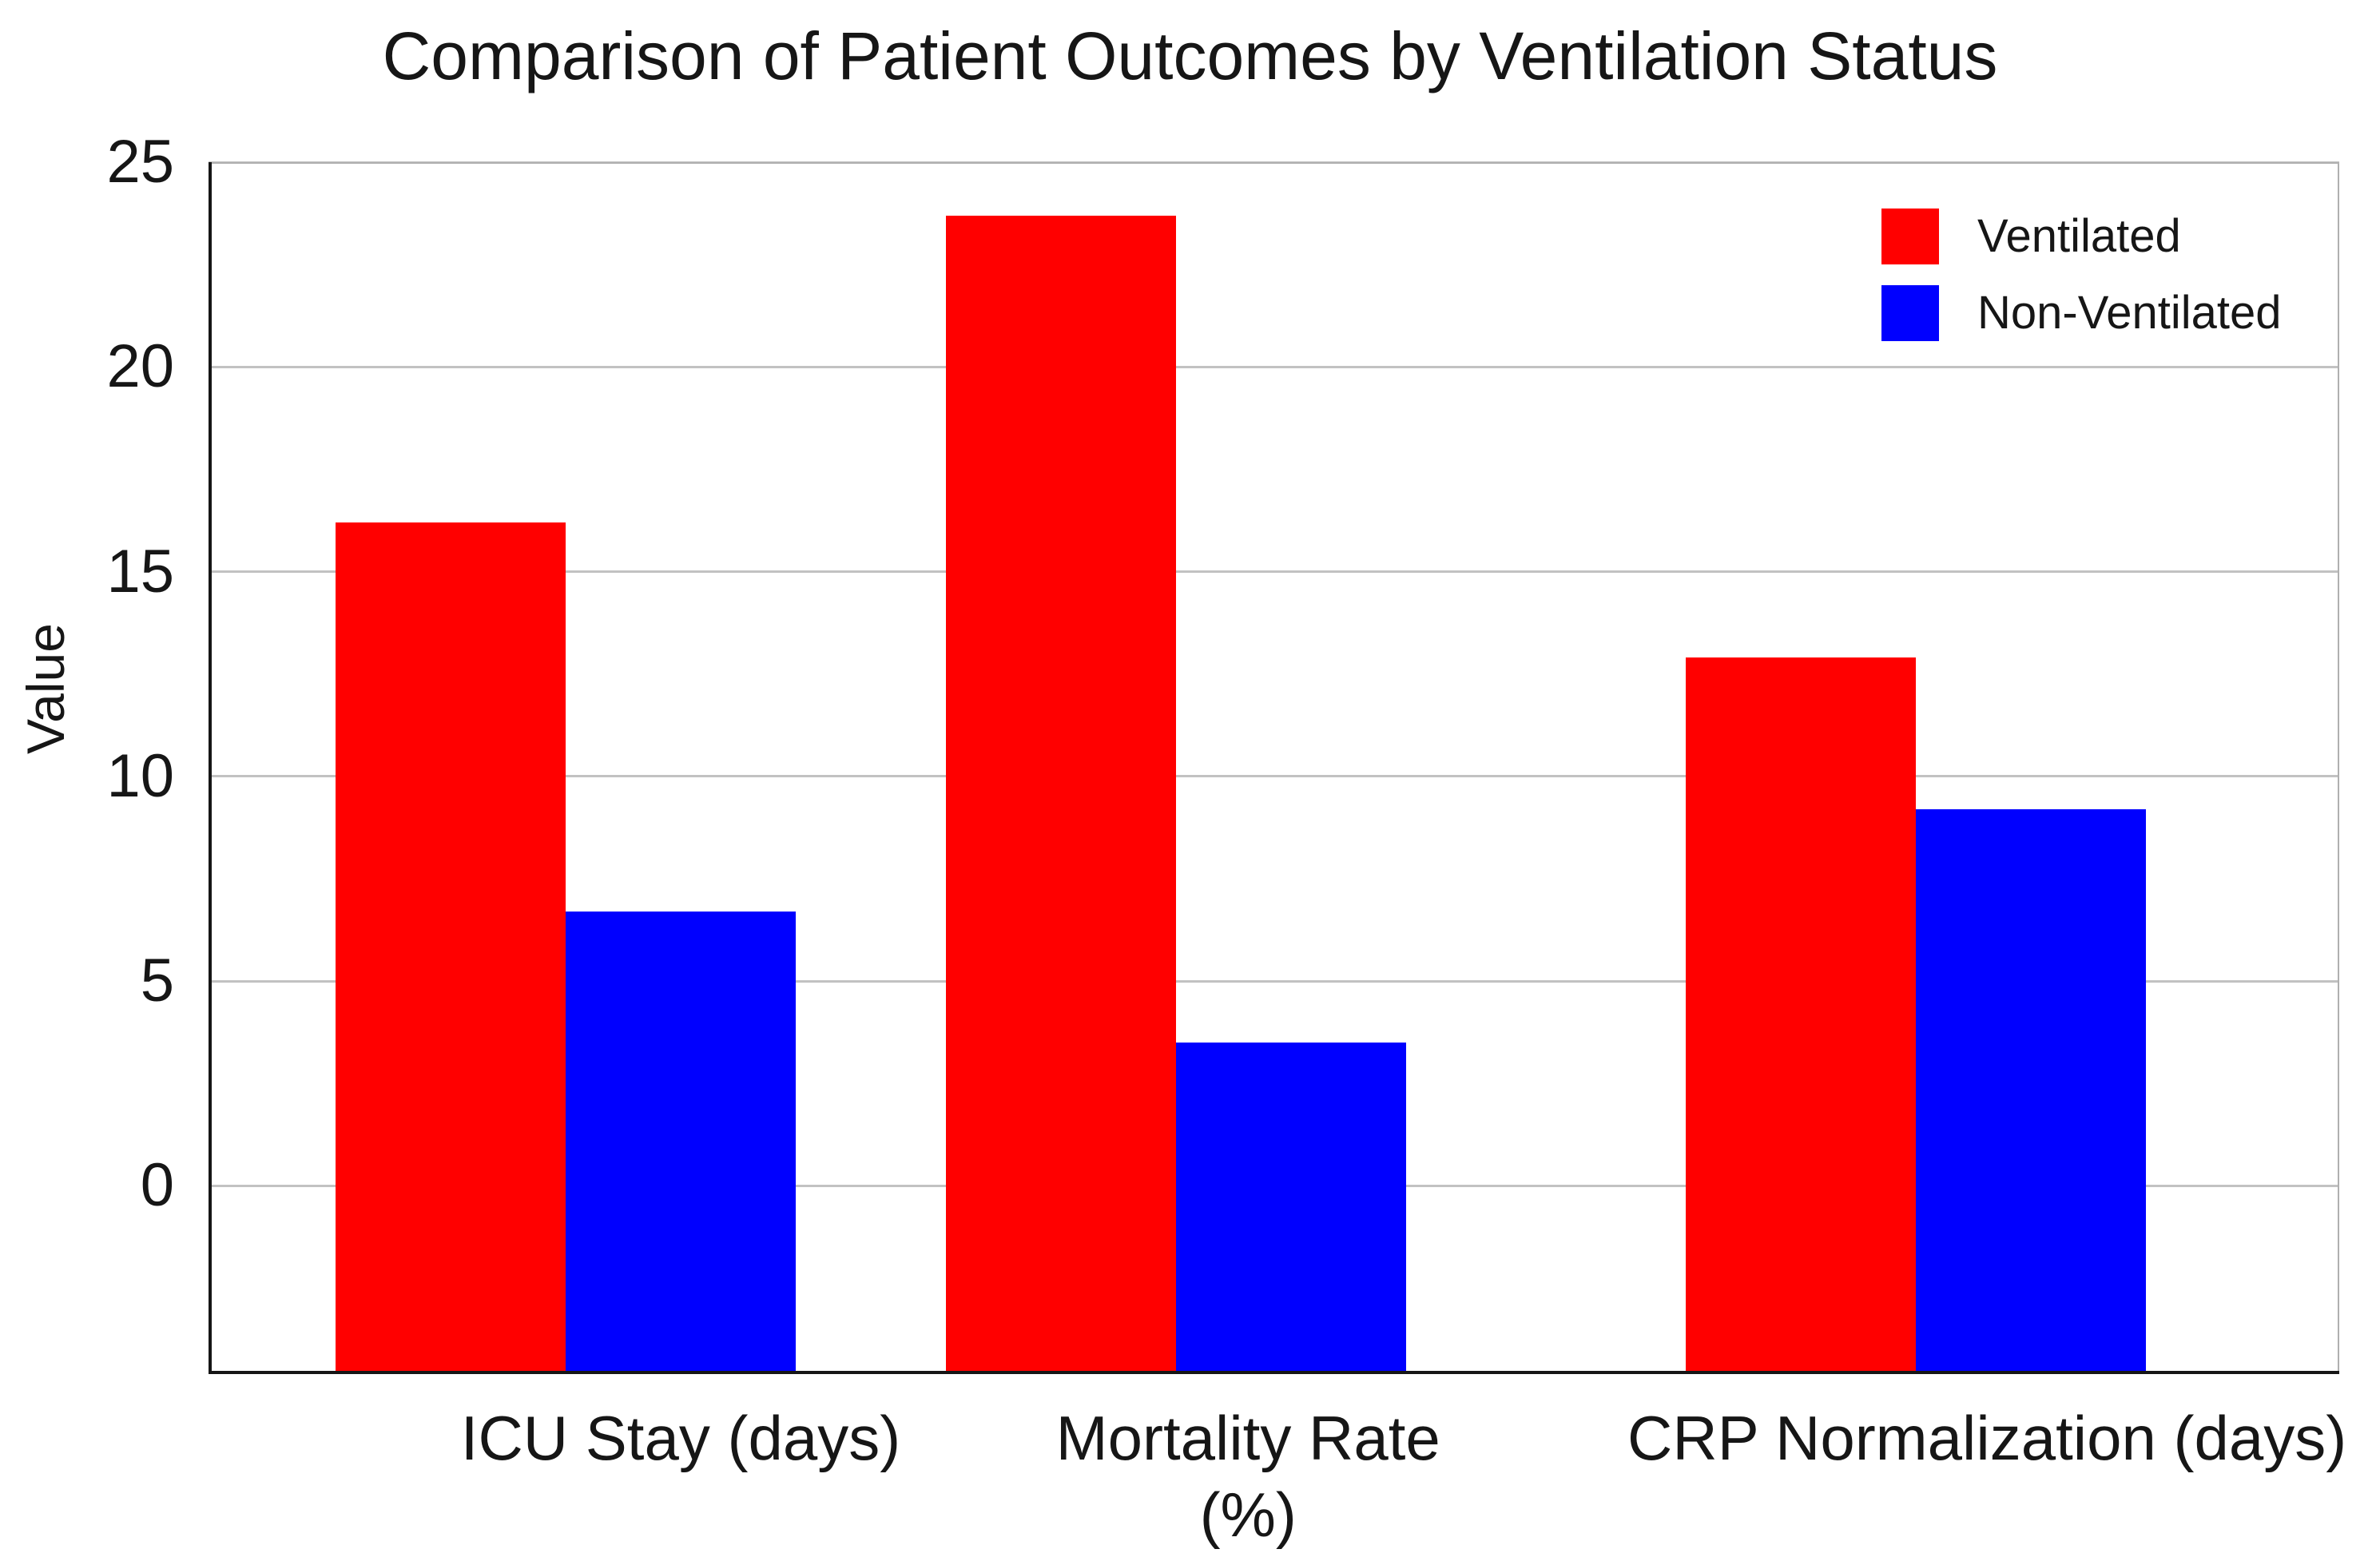 Image resolution: width=2380 pixels, height=1565 pixels. I want to click on y-axis-line, so click(210, 768).